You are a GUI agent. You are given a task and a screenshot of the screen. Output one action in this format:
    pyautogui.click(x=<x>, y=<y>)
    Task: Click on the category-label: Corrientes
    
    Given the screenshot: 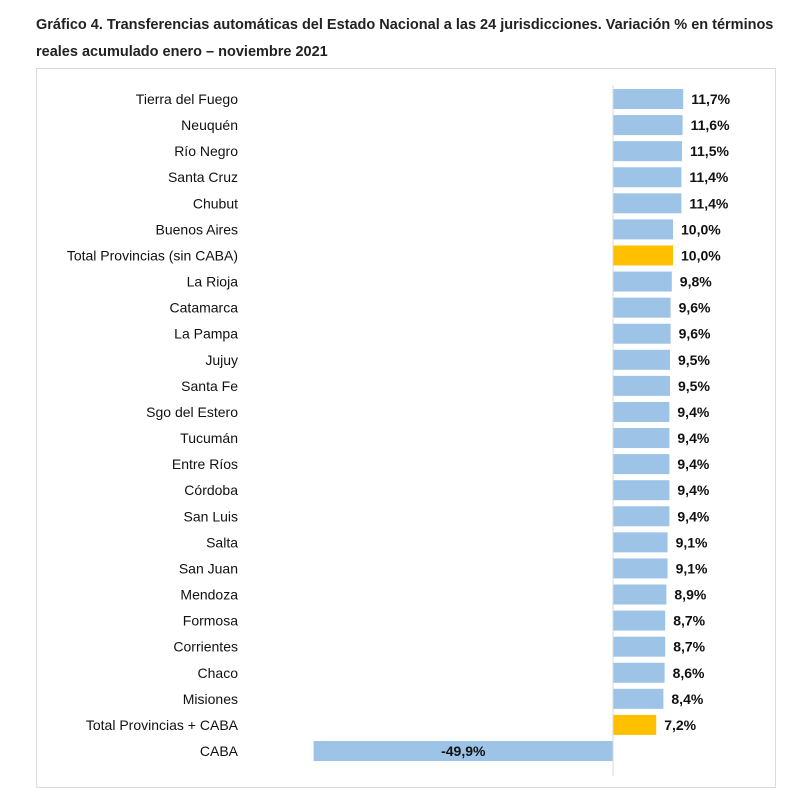 What is the action you would take?
    pyautogui.click(x=205, y=647)
    